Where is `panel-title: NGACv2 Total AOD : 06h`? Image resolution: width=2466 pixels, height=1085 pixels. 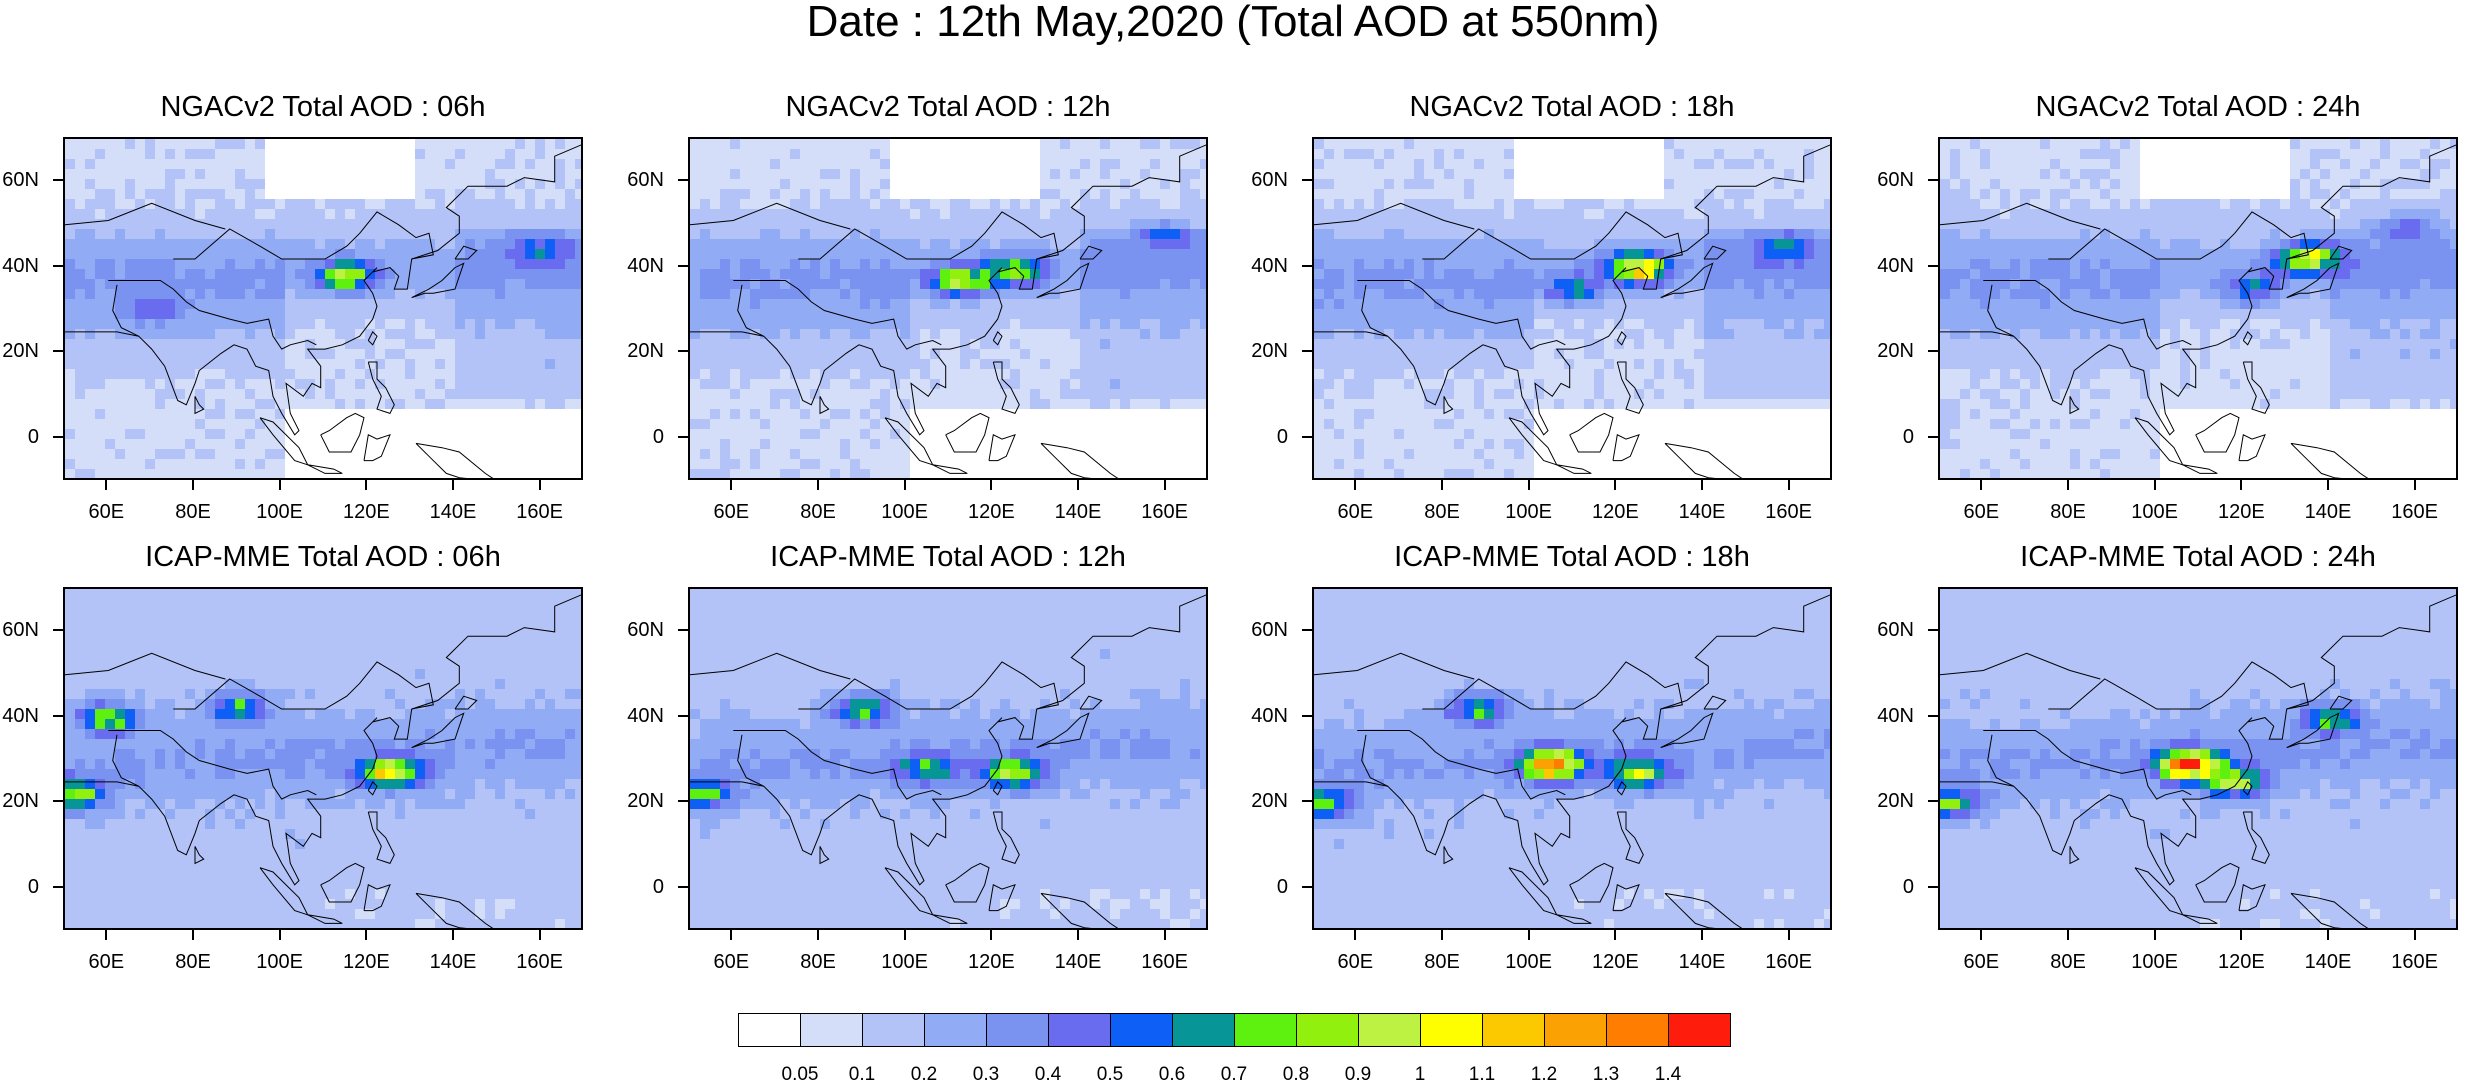 panel-title: NGACv2 Total AOD : 06h is located at coordinates (323, 107).